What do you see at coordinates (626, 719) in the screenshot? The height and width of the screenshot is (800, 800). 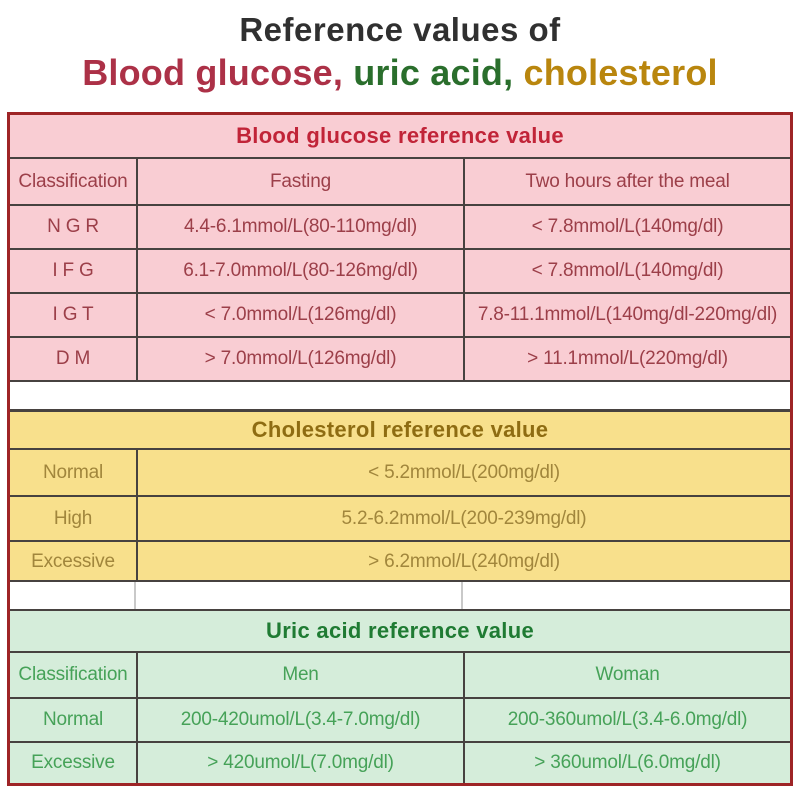 I see `uric-cell-normal-woman: 200-360umol/L(3.4-6.0mg/dl)` at bounding box center [626, 719].